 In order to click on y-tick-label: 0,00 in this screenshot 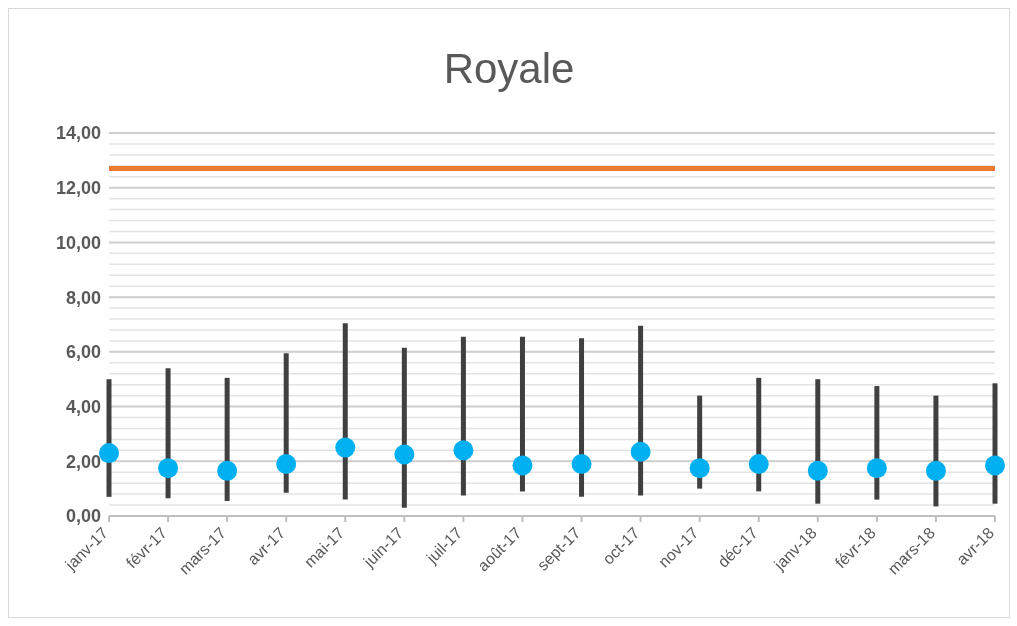, I will do `click(83, 516)`.